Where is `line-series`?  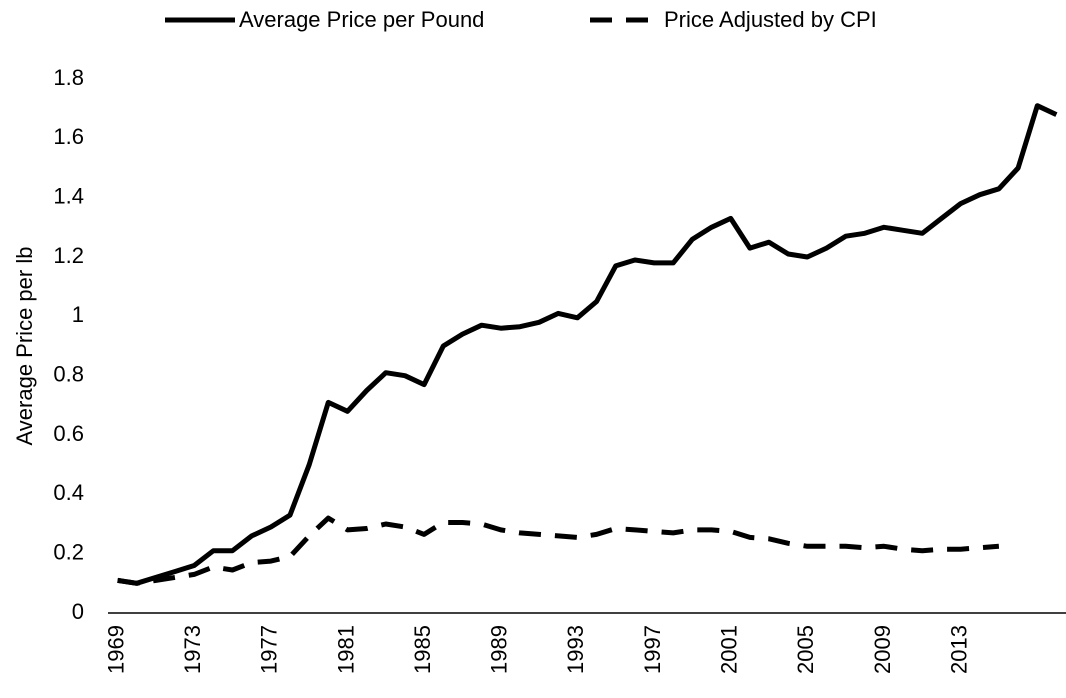 line-series is located at coordinates (558, 550).